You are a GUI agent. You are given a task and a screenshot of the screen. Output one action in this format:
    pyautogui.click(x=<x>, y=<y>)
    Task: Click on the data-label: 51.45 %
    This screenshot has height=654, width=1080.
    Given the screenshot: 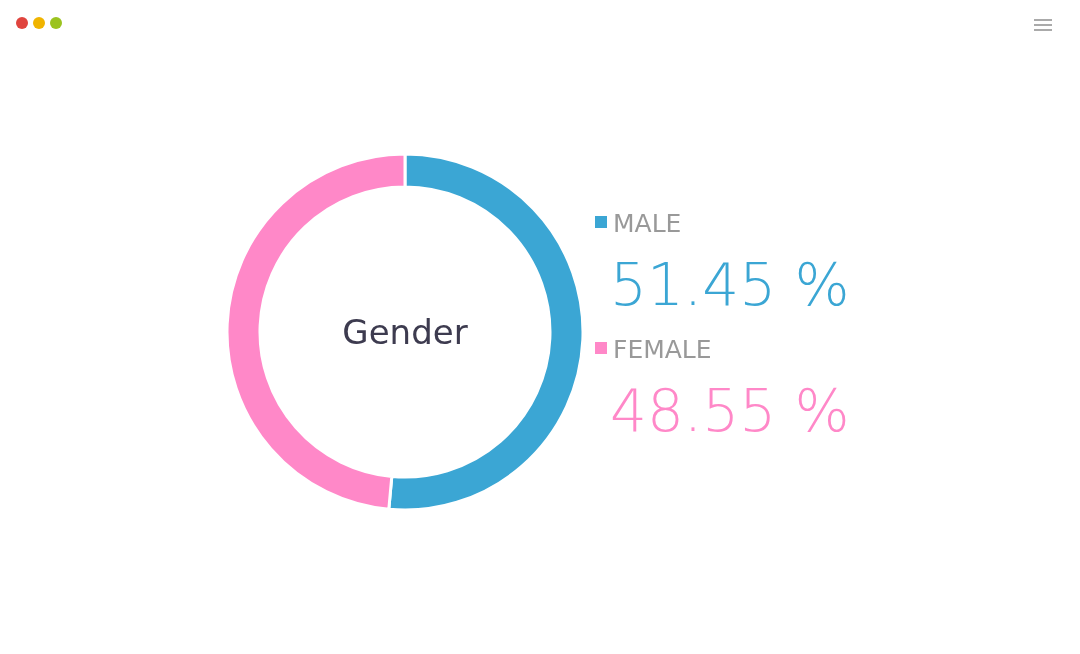 What is the action you would take?
    pyautogui.click(x=730, y=285)
    